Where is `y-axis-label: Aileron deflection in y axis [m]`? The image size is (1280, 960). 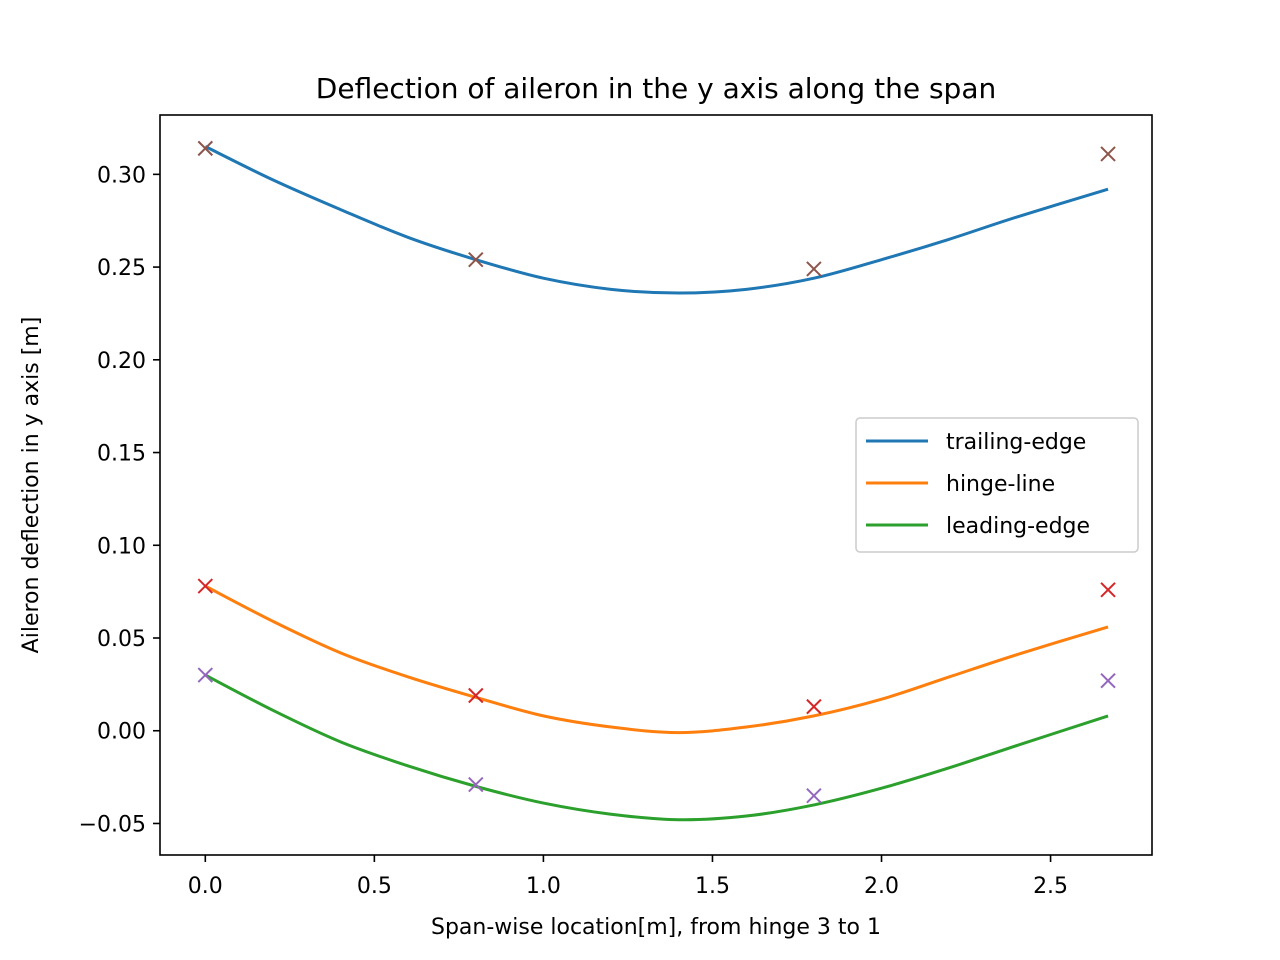 y-axis-label: Aileron deflection in y axis [m] is located at coordinates (31, 485).